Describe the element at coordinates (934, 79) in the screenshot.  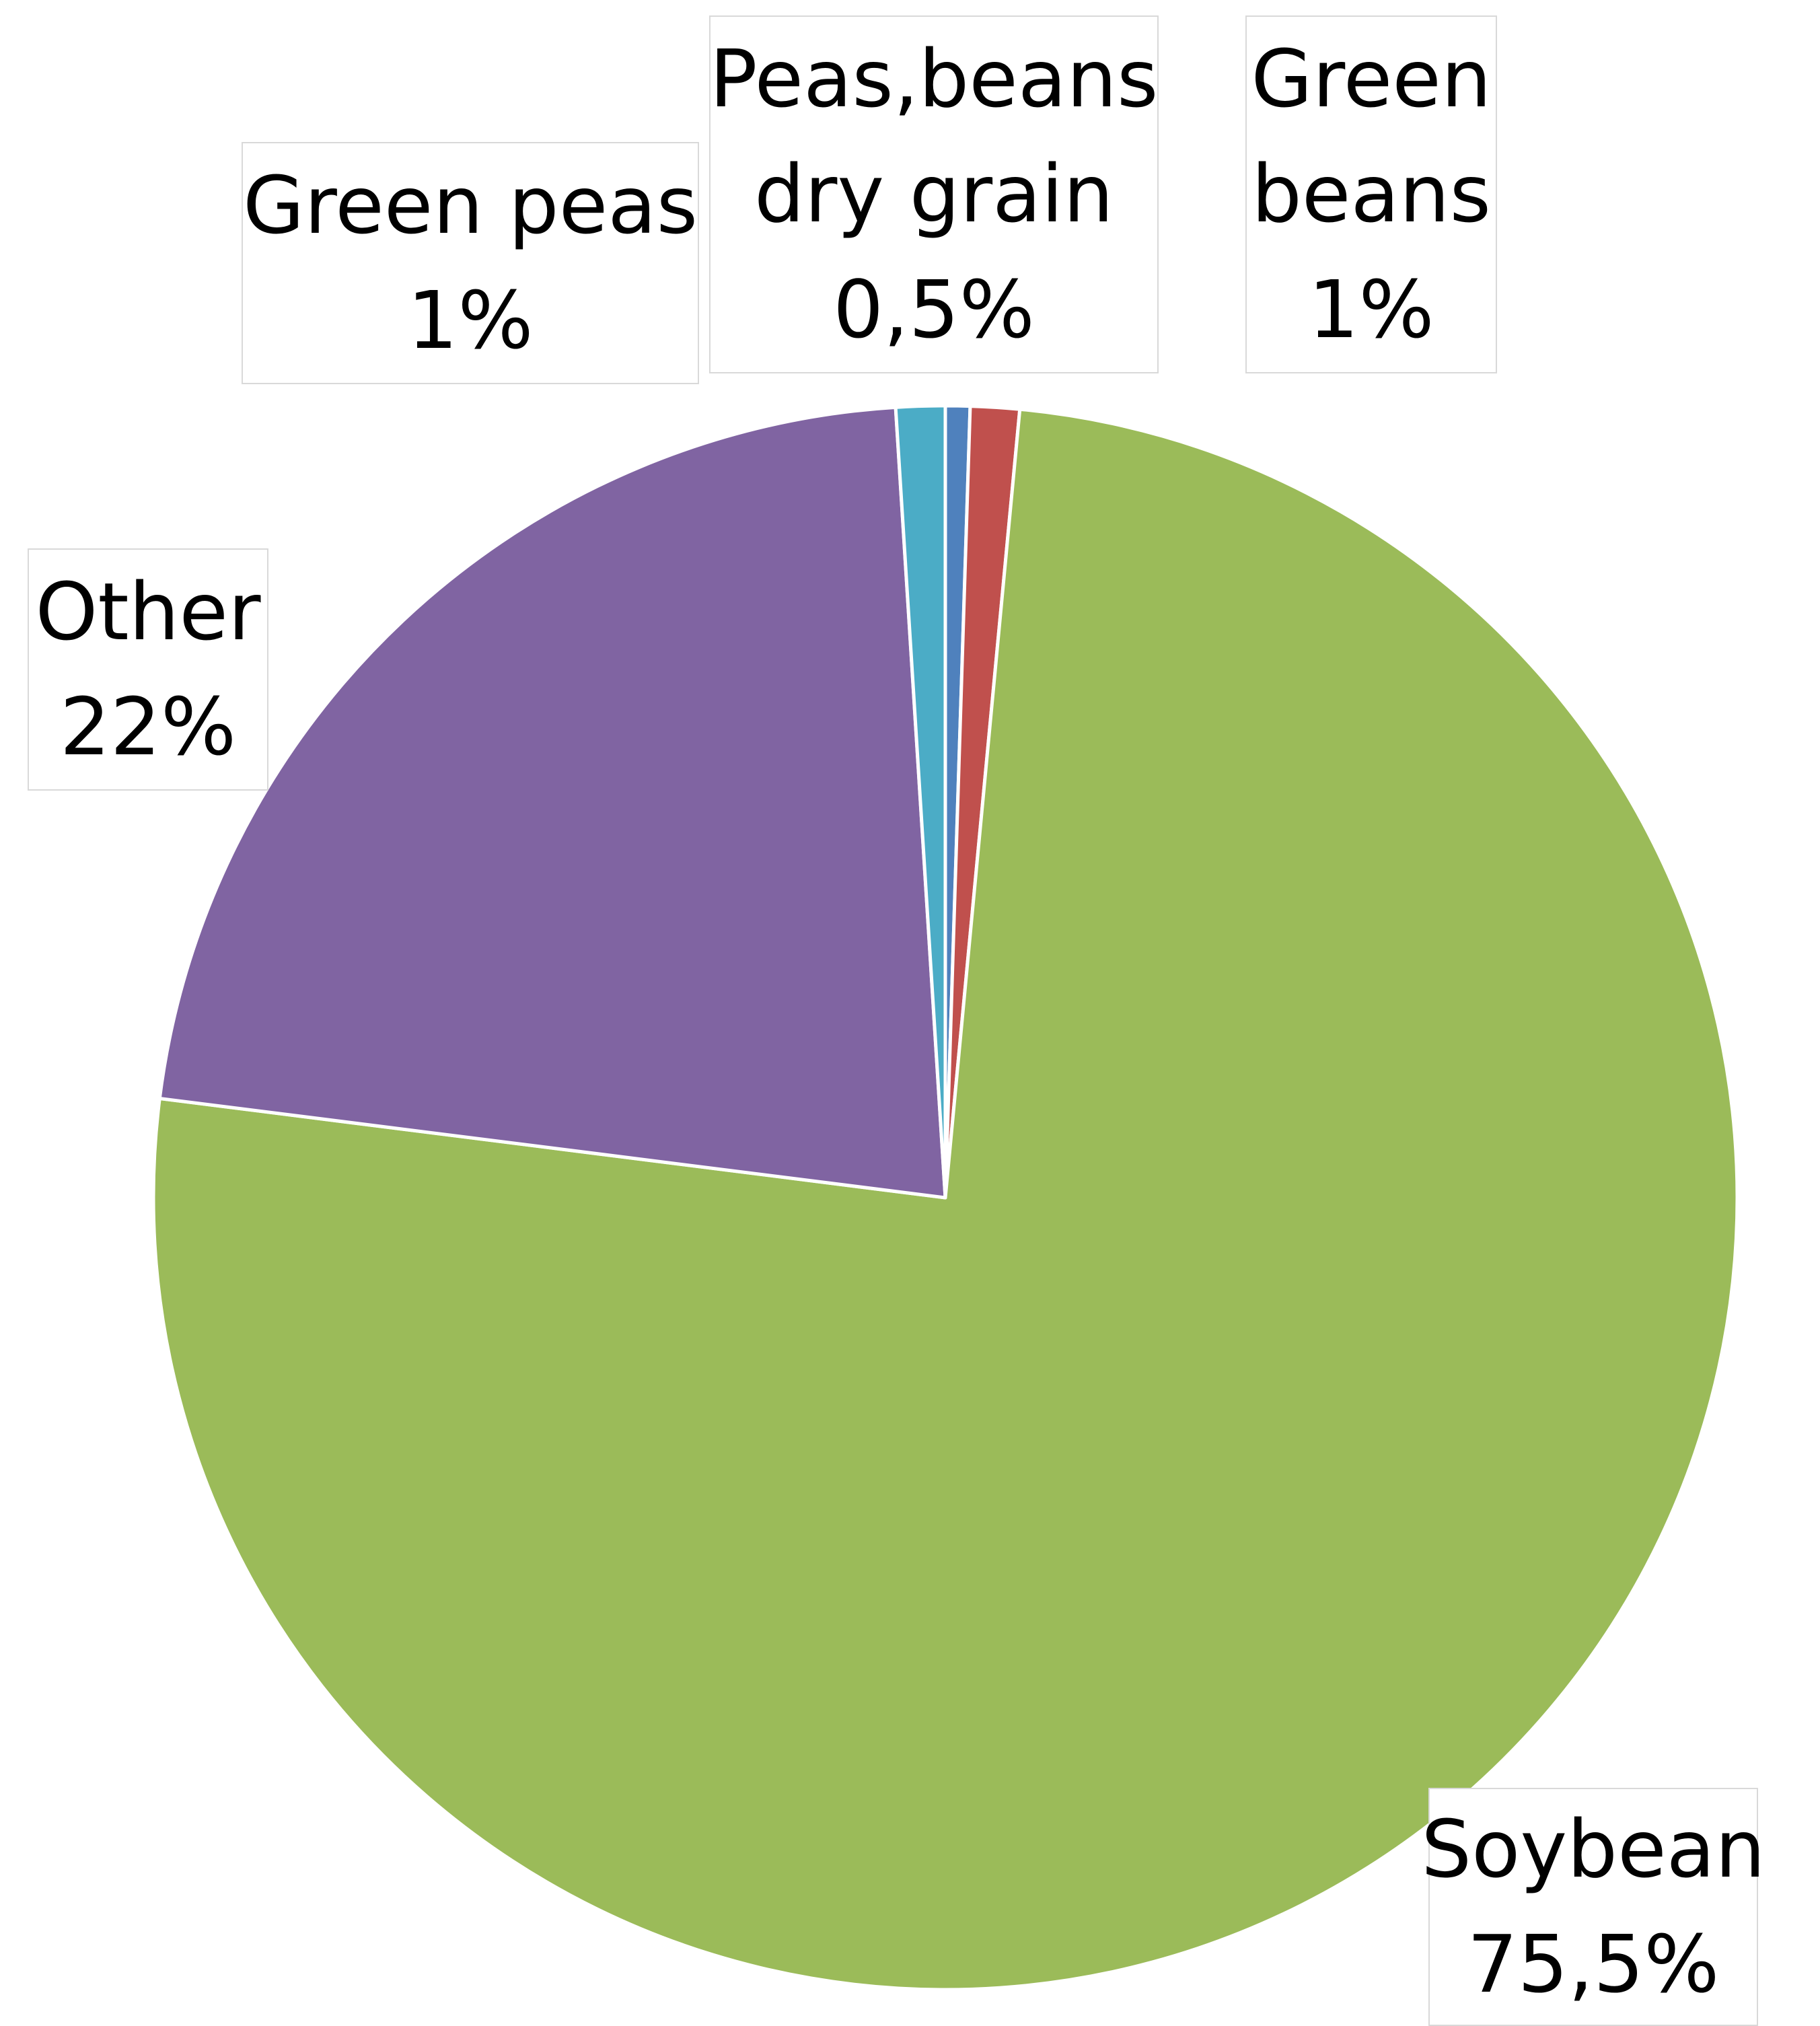
I see `data-label-line: Peas,beans` at that location.